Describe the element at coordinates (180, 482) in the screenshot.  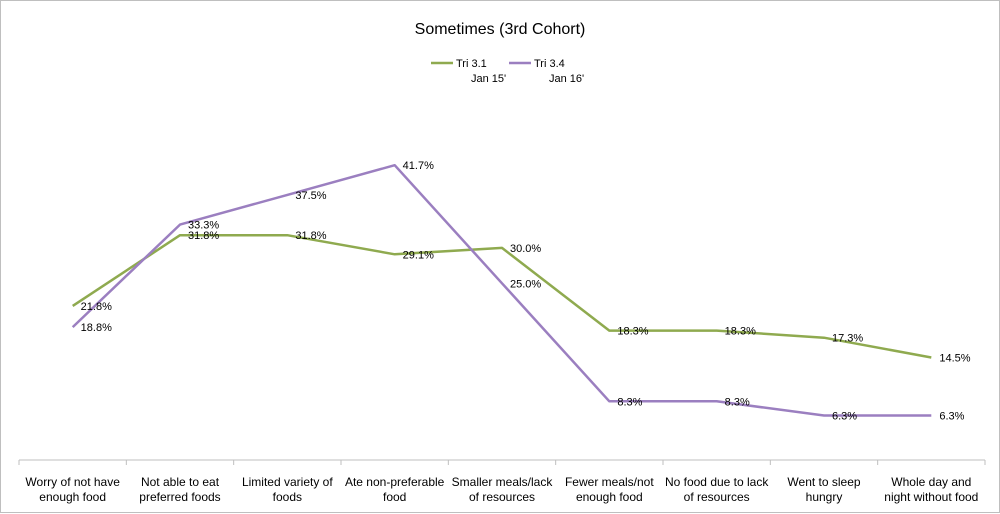
I see `category-label-line: Not able to eat` at that location.